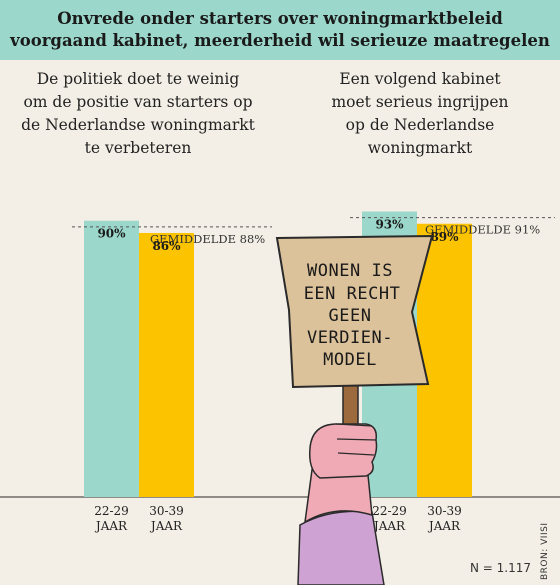 This screenshot has height=585, width=560. What do you see at coordinates (350, 316) in the screenshot?
I see `sign-text-line: GEEN` at bounding box center [350, 316].